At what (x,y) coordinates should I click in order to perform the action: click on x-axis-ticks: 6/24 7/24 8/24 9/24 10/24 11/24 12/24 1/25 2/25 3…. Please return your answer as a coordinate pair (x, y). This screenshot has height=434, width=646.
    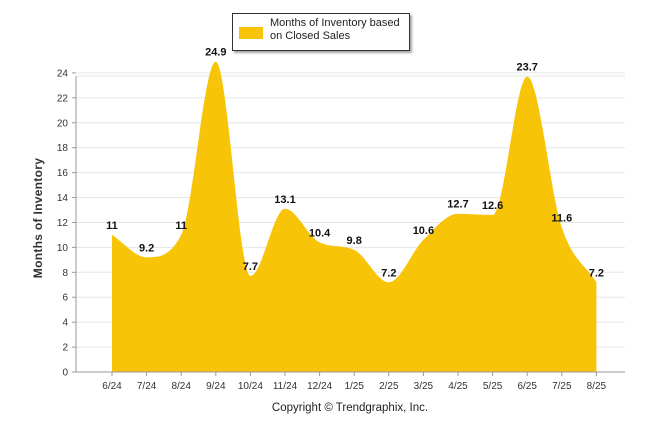
    Looking at the image, I should click on (354, 382).